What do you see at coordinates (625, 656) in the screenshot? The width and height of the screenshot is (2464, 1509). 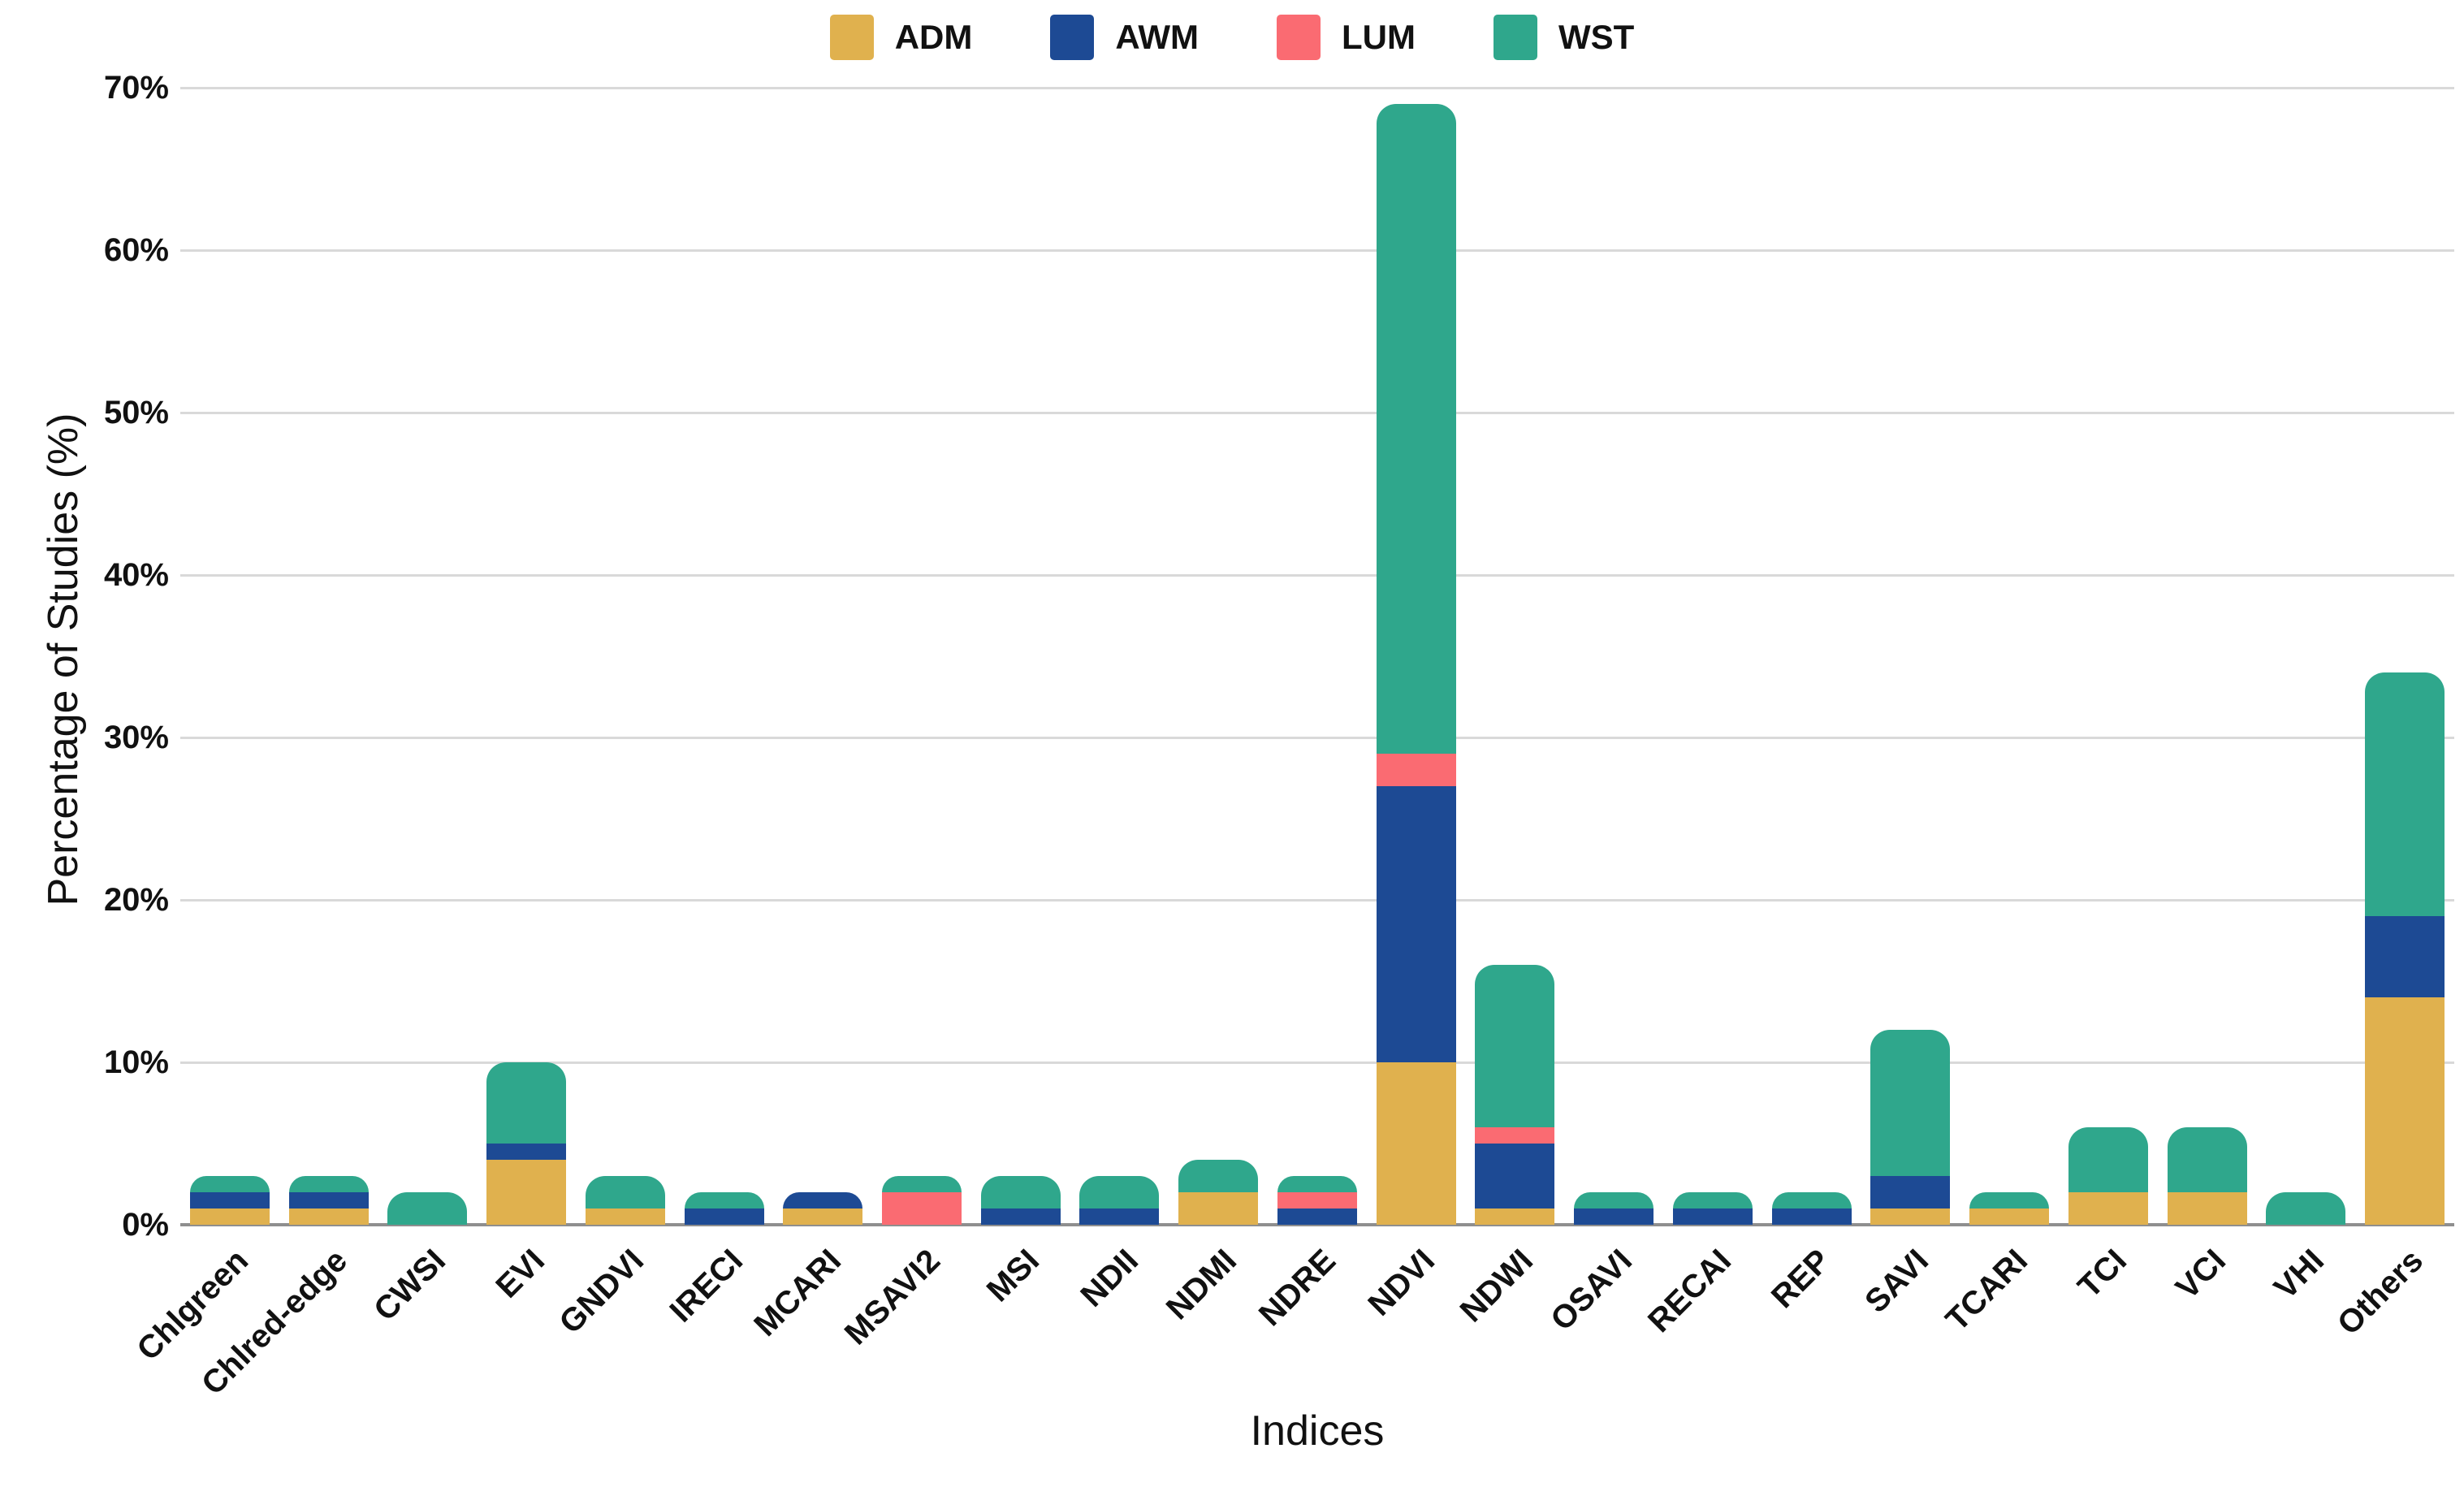 I see `bar-column-gndvi` at bounding box center [625, 656].